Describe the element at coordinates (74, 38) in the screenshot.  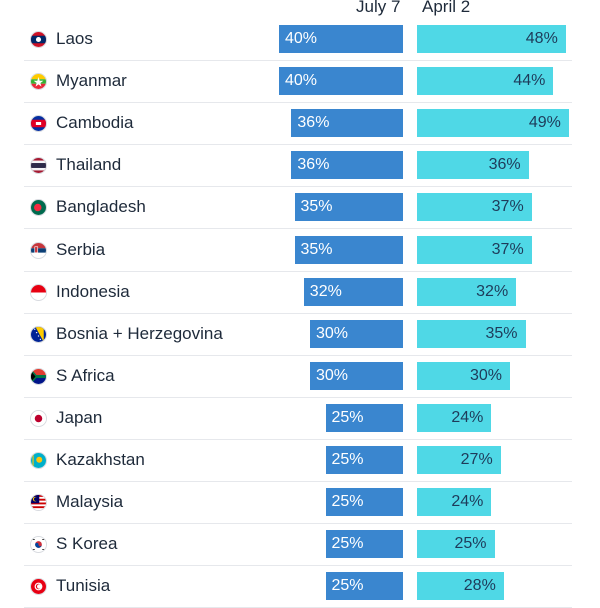
I see `country-label: Laos` at that location.